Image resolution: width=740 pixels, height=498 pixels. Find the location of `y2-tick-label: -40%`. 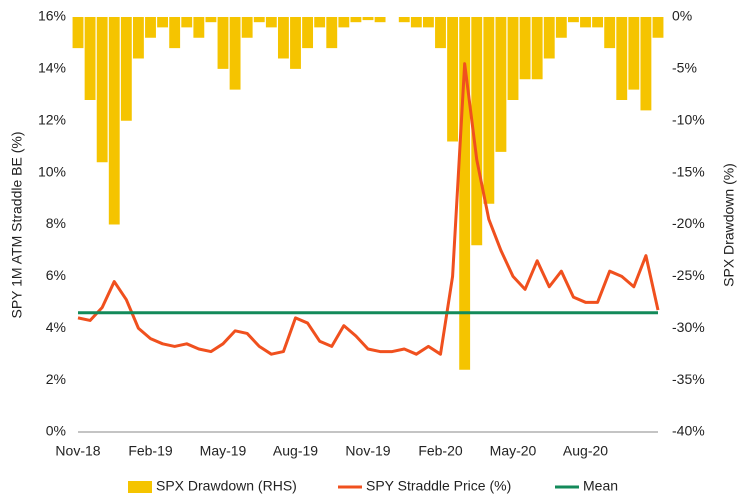

y2-tick-label: -40% is located at coordinates (688, 431).